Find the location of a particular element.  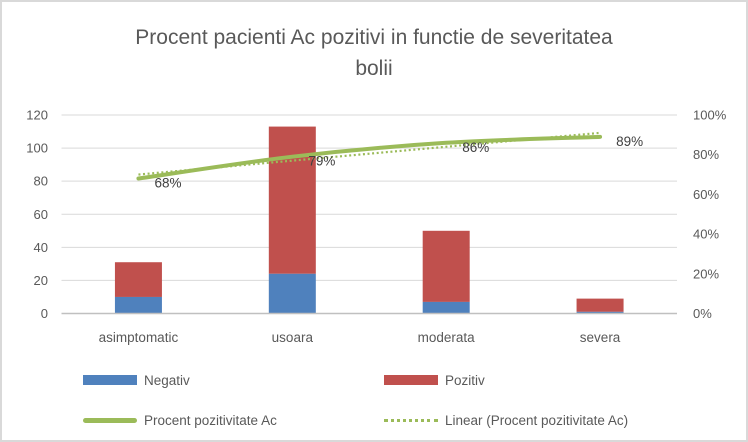

right-axis-tick: 100% is located at coordinates (710, 115).